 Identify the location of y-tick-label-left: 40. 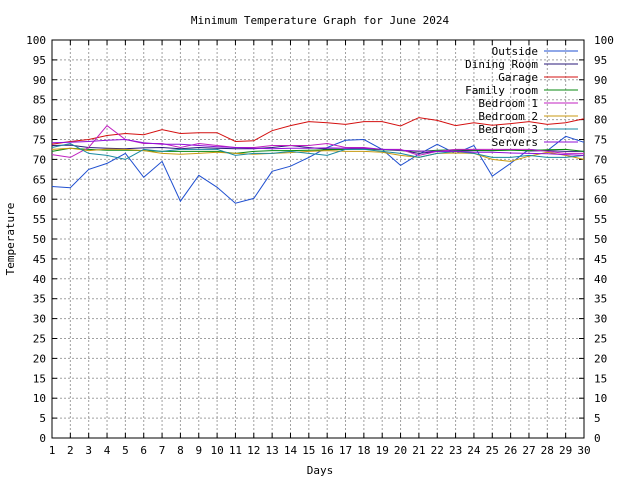
(39, 279).